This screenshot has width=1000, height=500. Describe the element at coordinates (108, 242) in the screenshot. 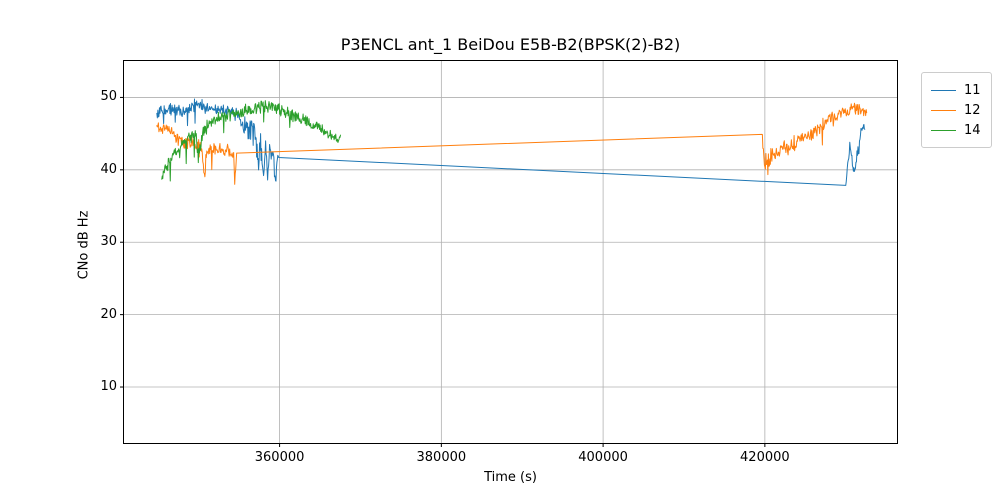

I see `y-tick-label: 30` at that location.